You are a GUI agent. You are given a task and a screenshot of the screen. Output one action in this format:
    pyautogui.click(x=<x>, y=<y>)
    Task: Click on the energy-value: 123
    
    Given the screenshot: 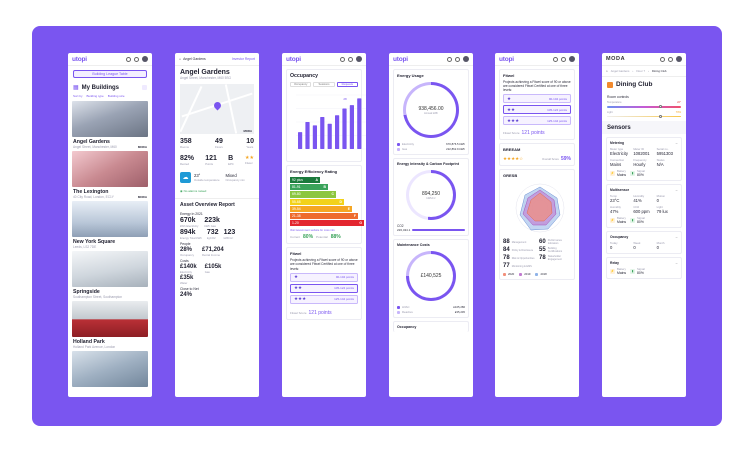 What is the action you would take?
    pyautogui.click(x=229, y=232)
    